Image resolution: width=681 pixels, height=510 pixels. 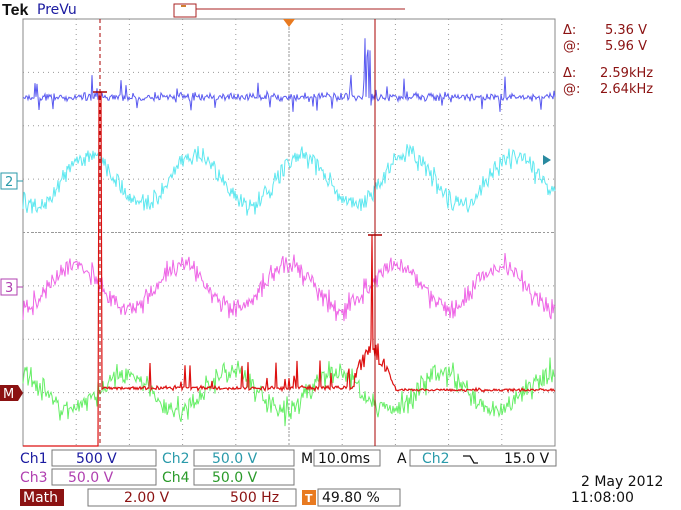 I want to click on ch1-scale-box, so click(x=104, y=458).